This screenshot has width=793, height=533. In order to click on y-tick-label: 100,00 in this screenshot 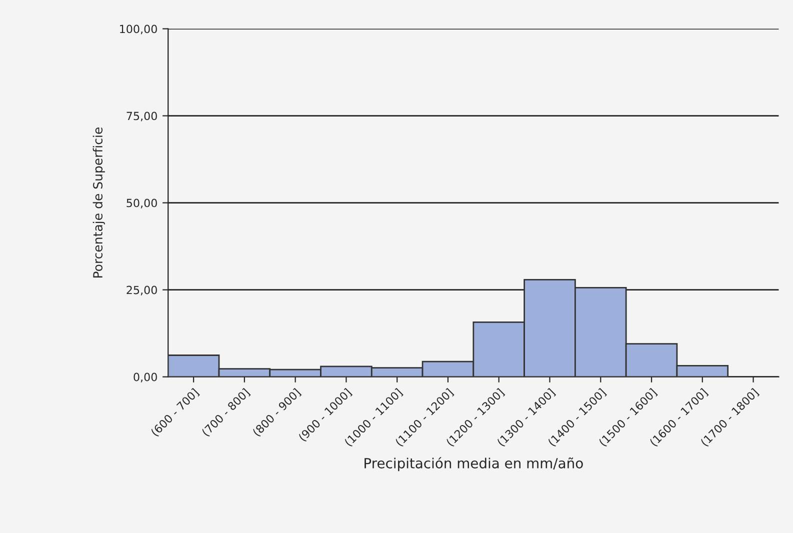, I will do `click(138, 29)`.